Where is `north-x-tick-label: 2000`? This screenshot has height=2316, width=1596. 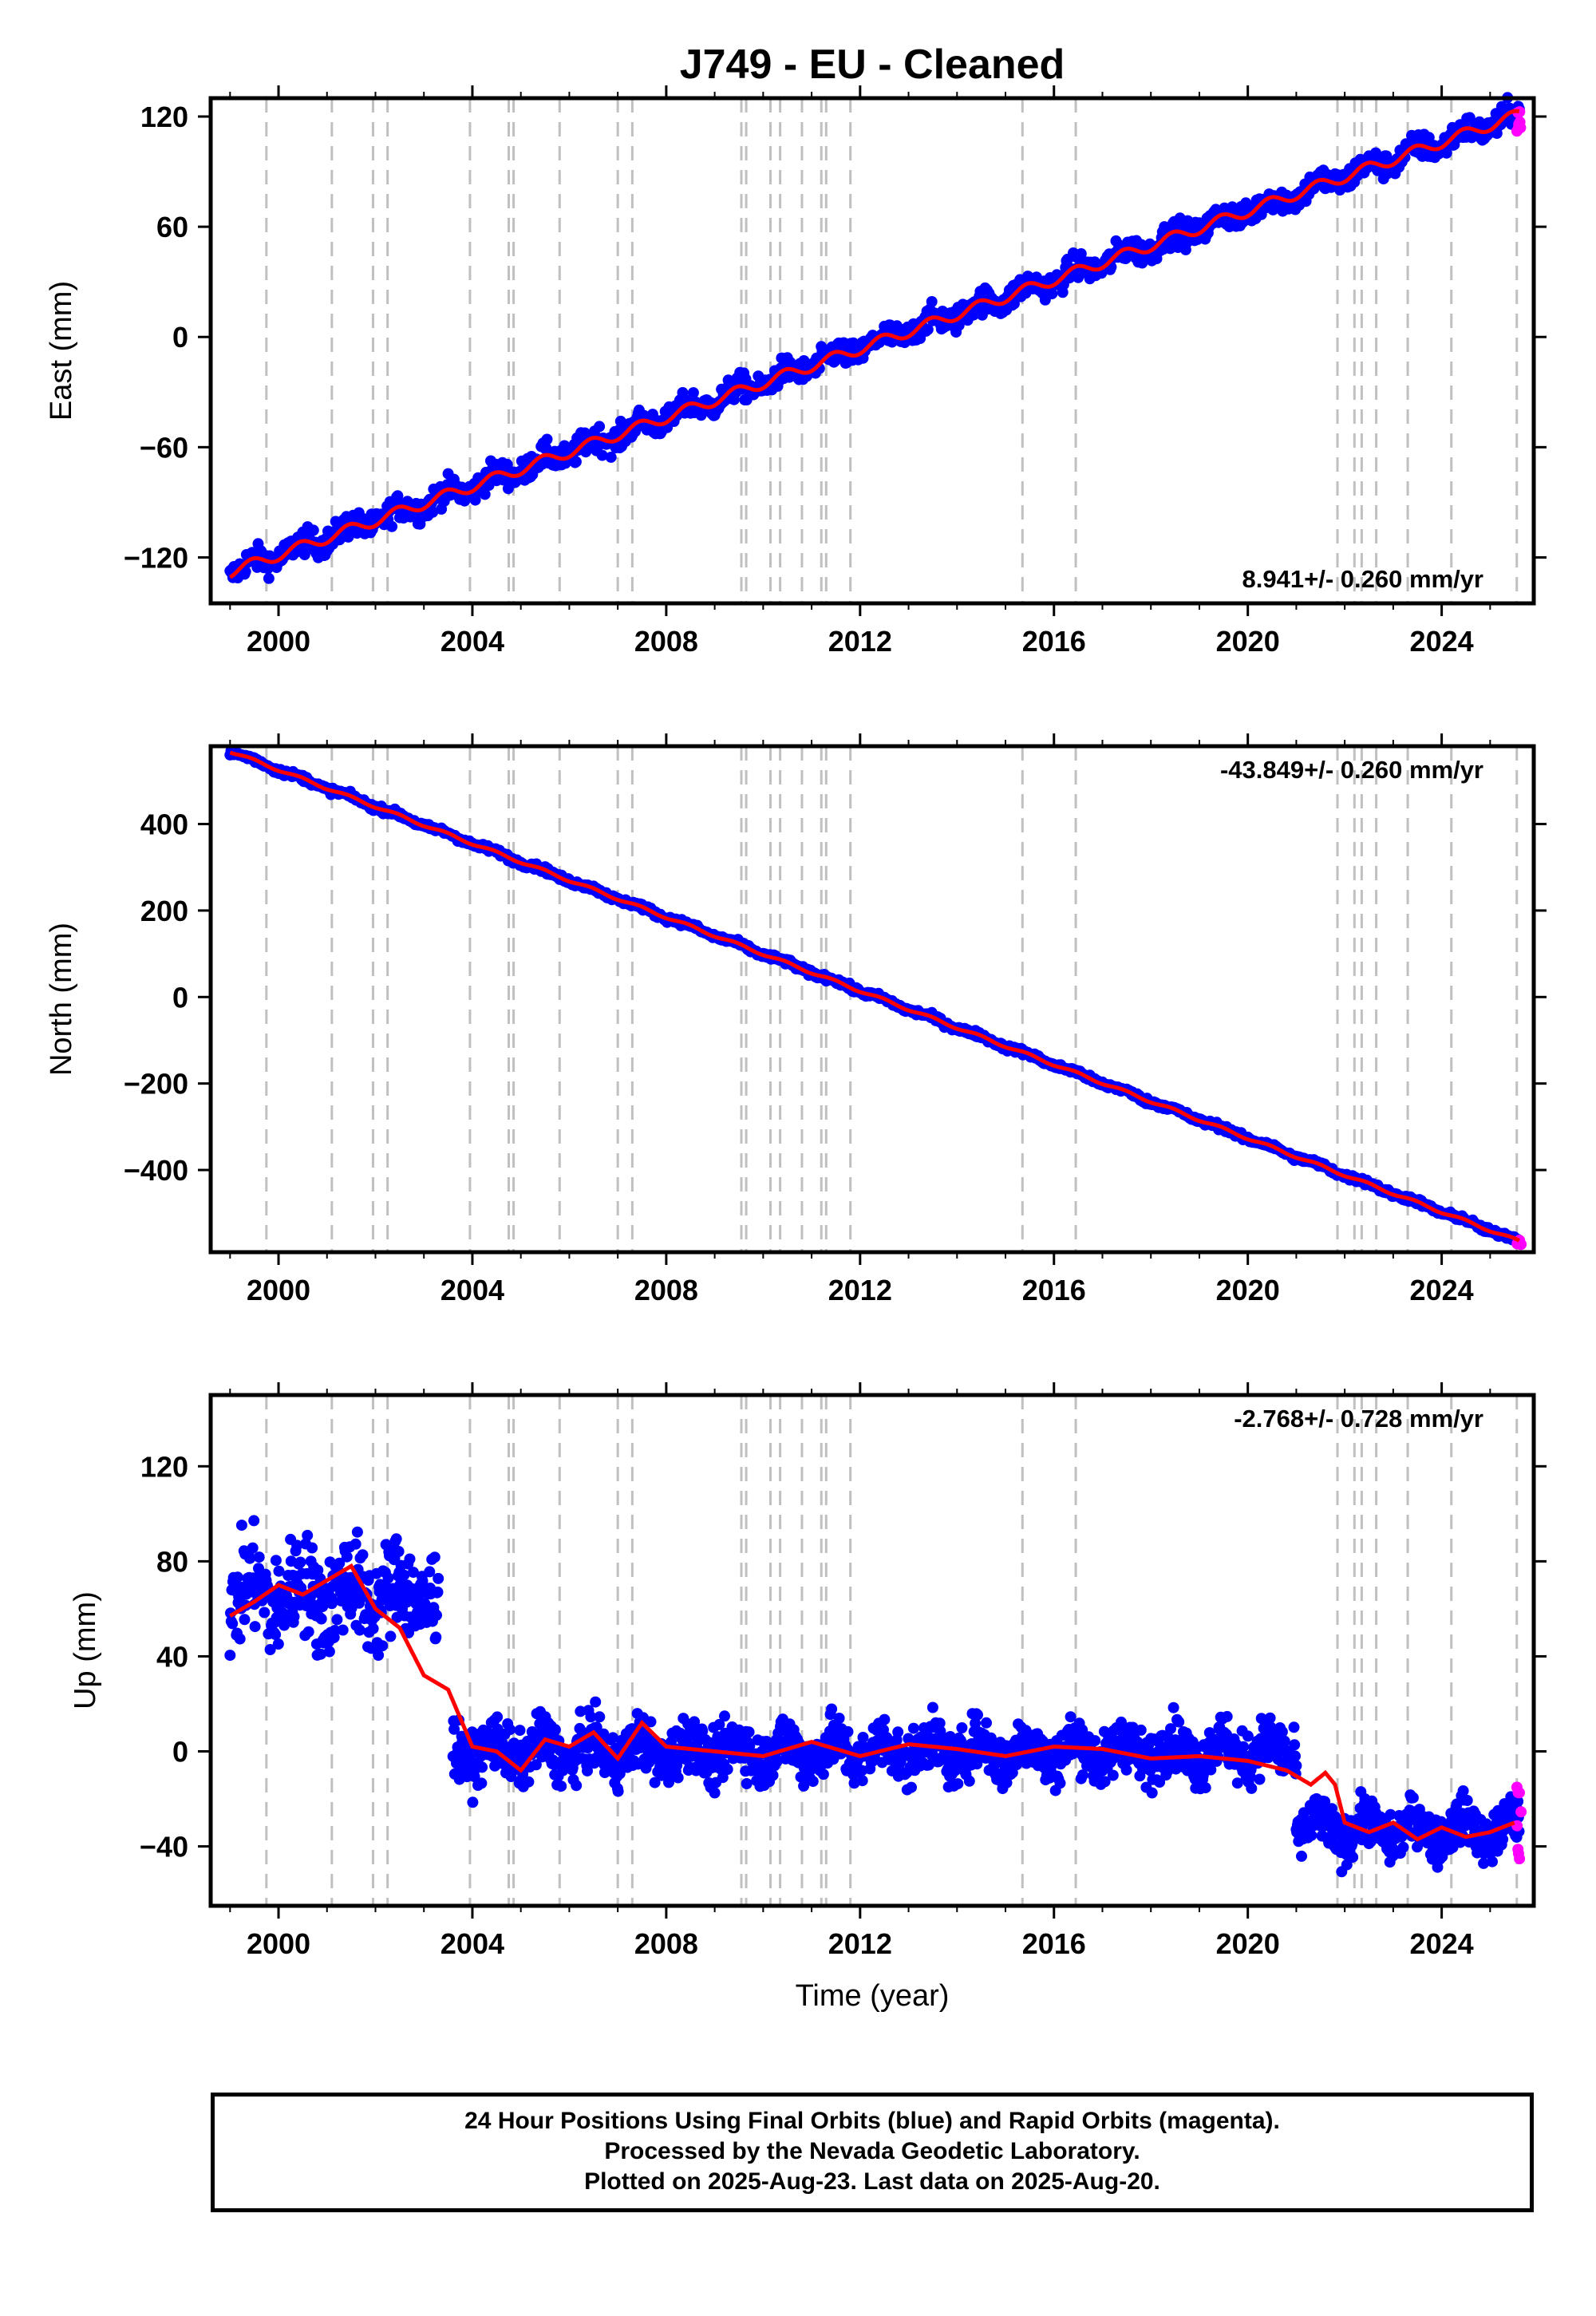
north-x-tick-label: 2000 is located at coordinates (278, 1290).